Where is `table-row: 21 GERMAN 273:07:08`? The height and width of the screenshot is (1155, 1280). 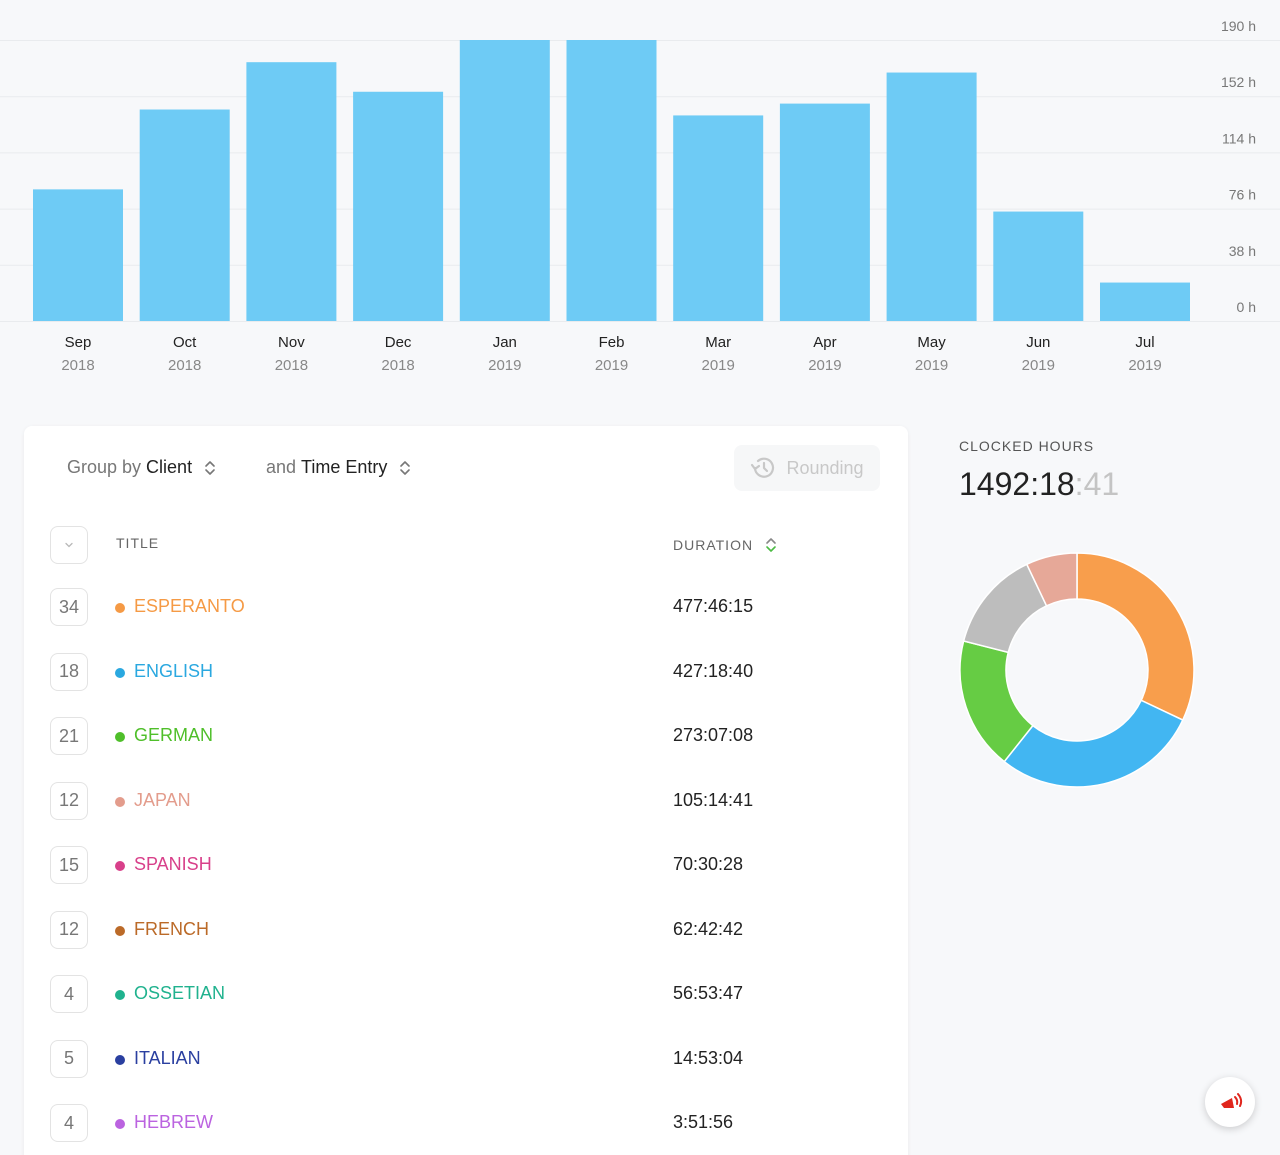
table-row: 21 GERMAN 273:07:08 is located at coordinates (466, 749).